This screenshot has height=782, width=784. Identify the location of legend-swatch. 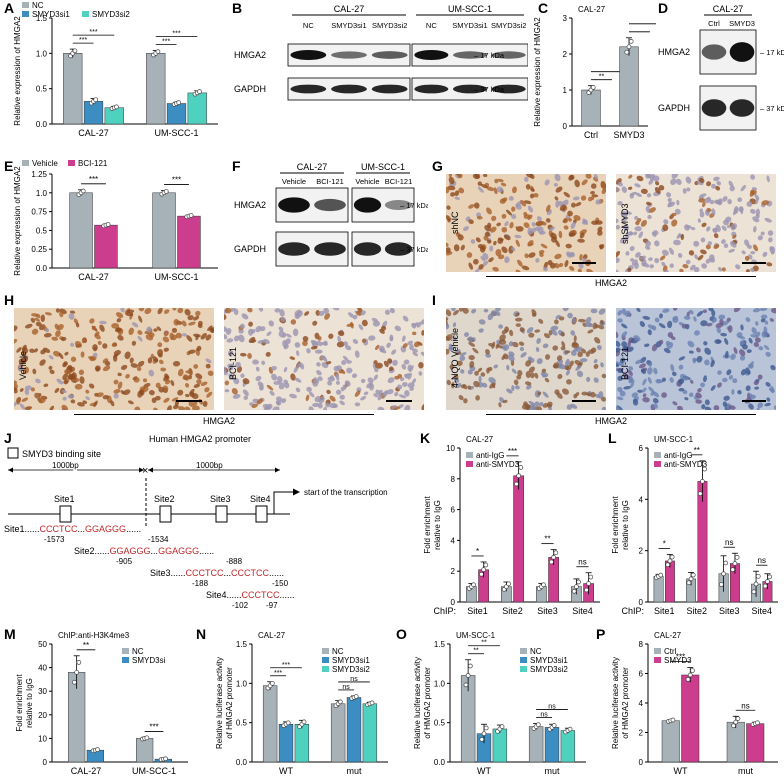
(523, 669).